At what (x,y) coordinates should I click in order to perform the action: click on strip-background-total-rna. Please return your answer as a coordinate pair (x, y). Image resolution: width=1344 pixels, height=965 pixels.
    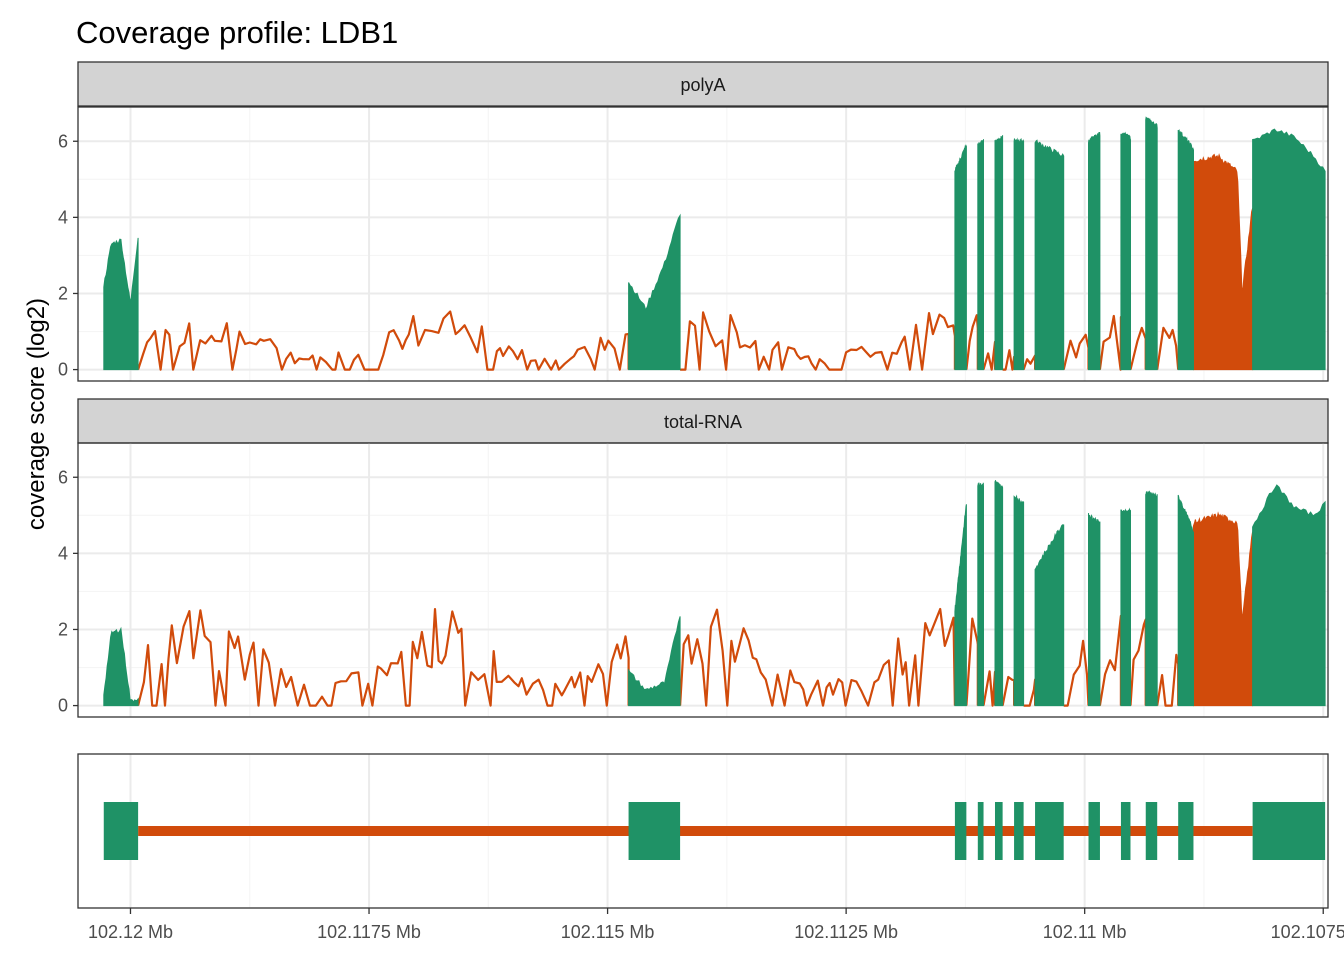
    Looking at the image, I should click on (703, 421).